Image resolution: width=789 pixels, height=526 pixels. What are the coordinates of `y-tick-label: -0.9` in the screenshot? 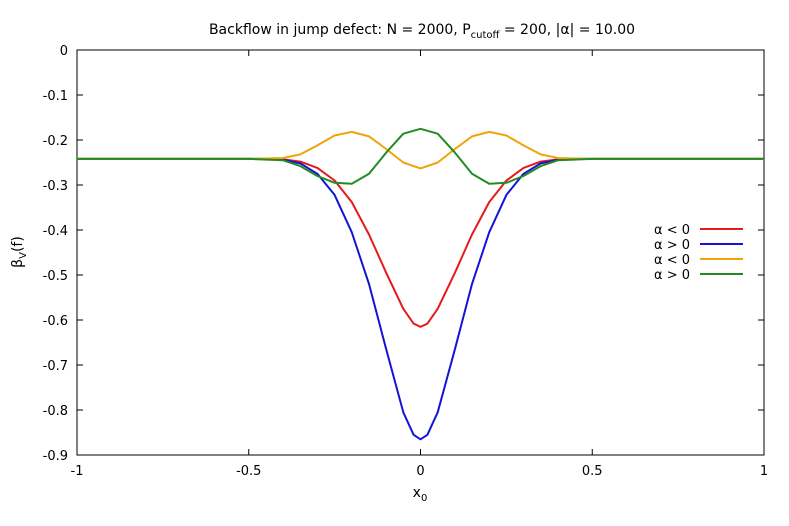 It's located at (55, 456).